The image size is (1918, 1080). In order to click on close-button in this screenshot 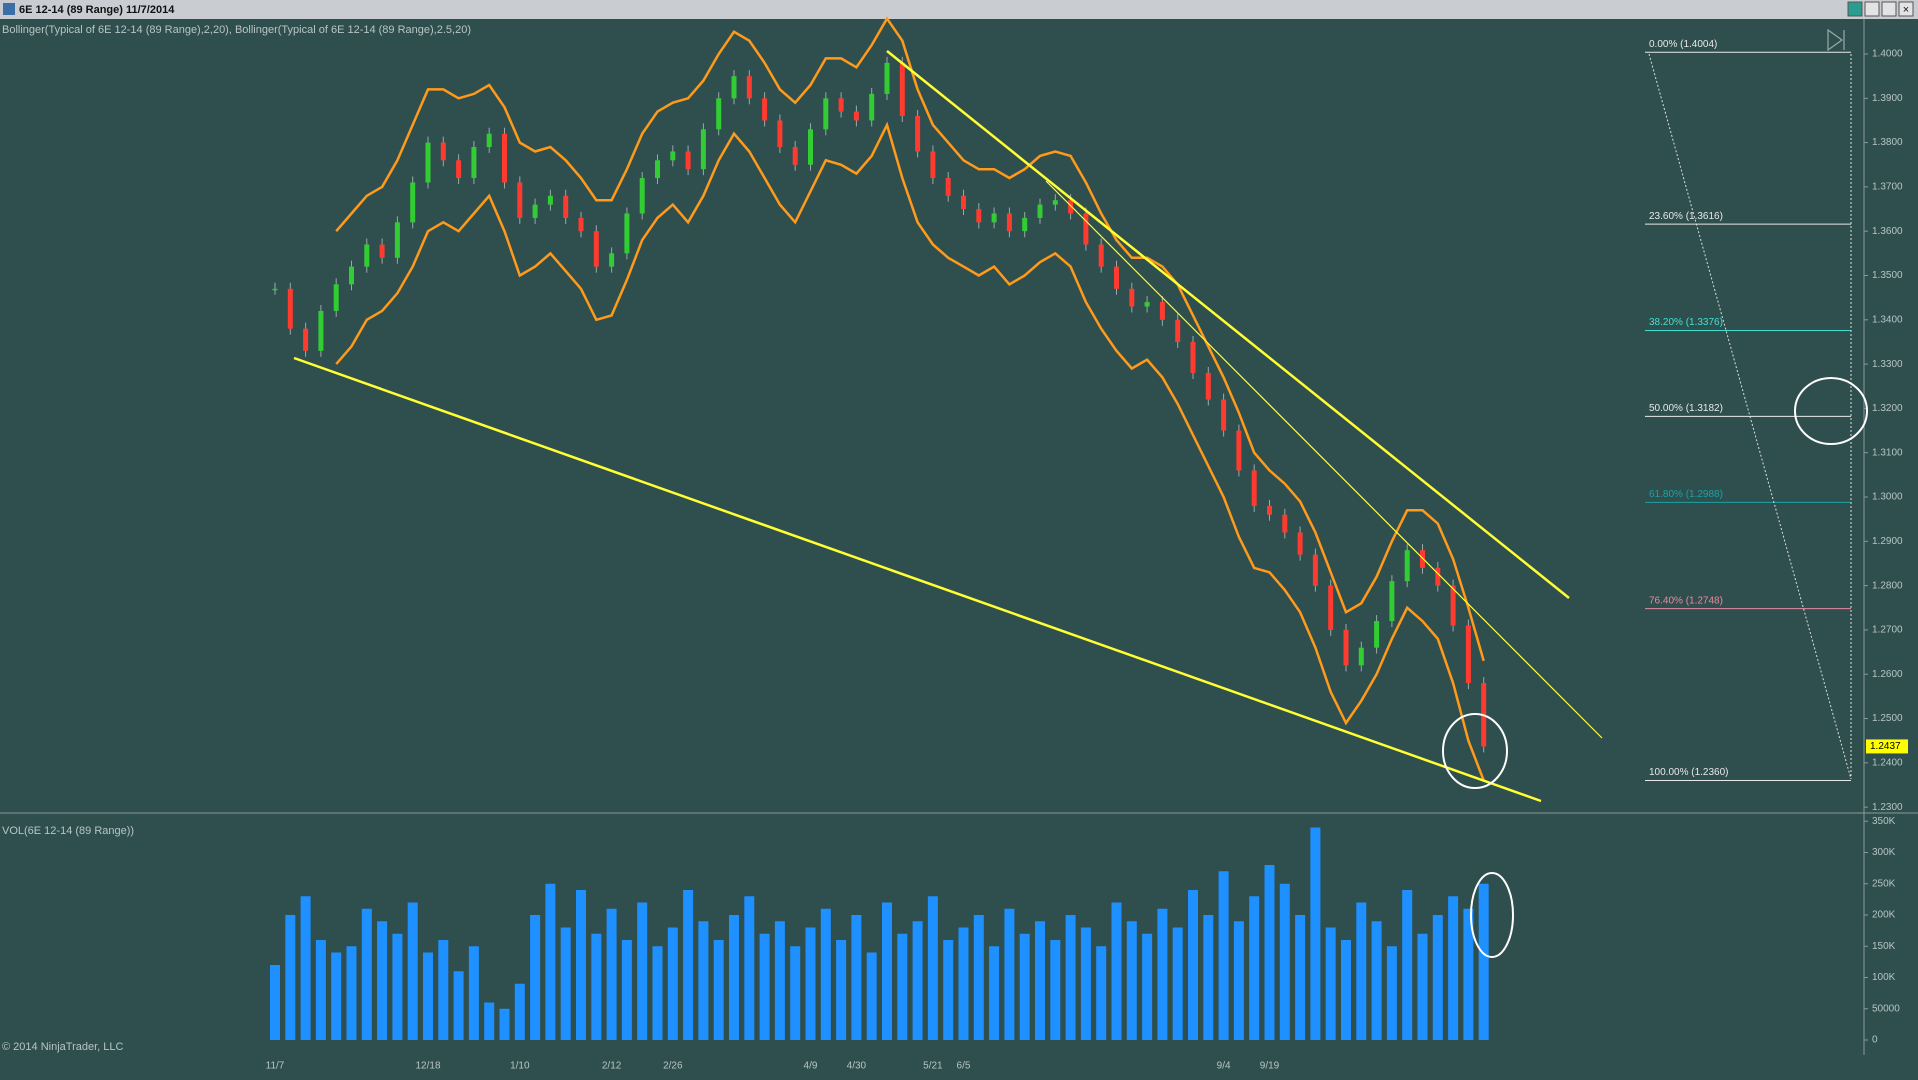, I will do `click(1906, 9)`.